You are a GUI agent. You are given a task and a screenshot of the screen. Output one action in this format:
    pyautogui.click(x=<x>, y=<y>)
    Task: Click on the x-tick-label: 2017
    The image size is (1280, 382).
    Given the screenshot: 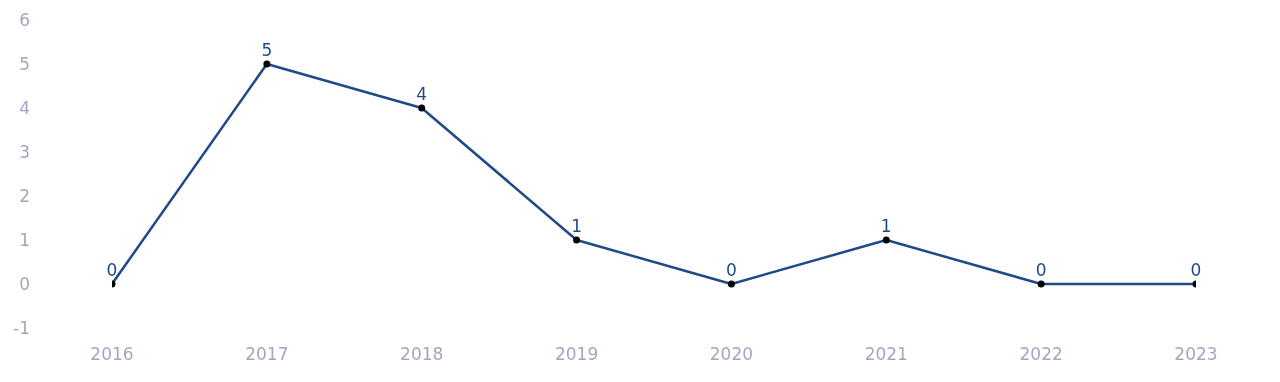 What is the action you would take?
    pyautogui.click(x=267, y=354)
    